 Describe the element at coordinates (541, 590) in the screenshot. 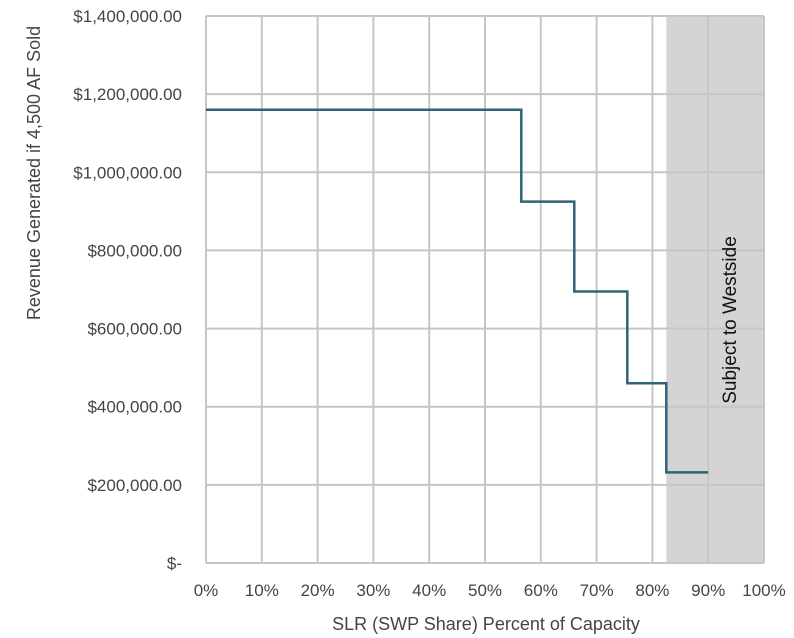

I see `x-tick-label: 60%` at that location.